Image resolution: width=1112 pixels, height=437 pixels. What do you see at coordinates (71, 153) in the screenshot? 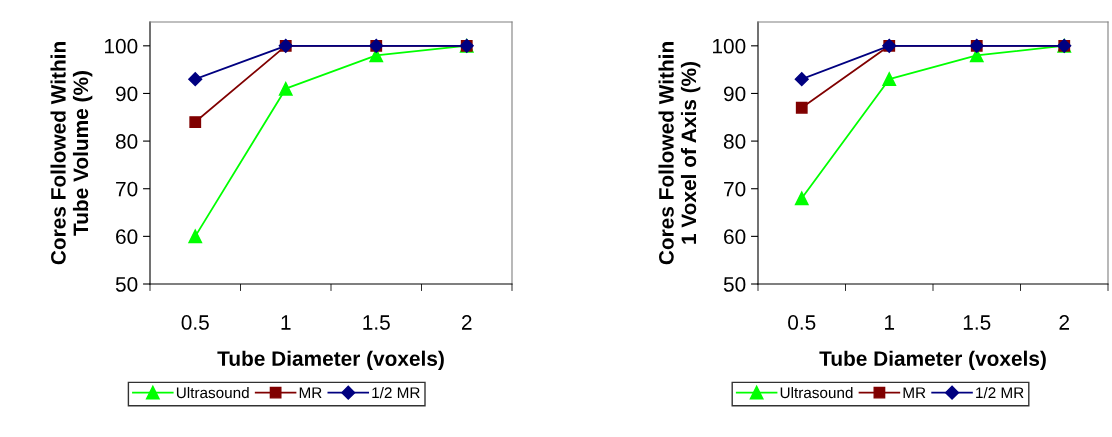
I see `y-axis-title: Cores Followed Within Tube Volume (%)` at bounding box center [71, 153].